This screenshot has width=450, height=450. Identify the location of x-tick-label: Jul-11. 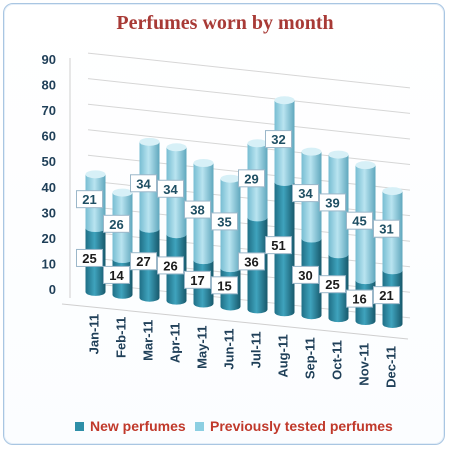
(256, 349).